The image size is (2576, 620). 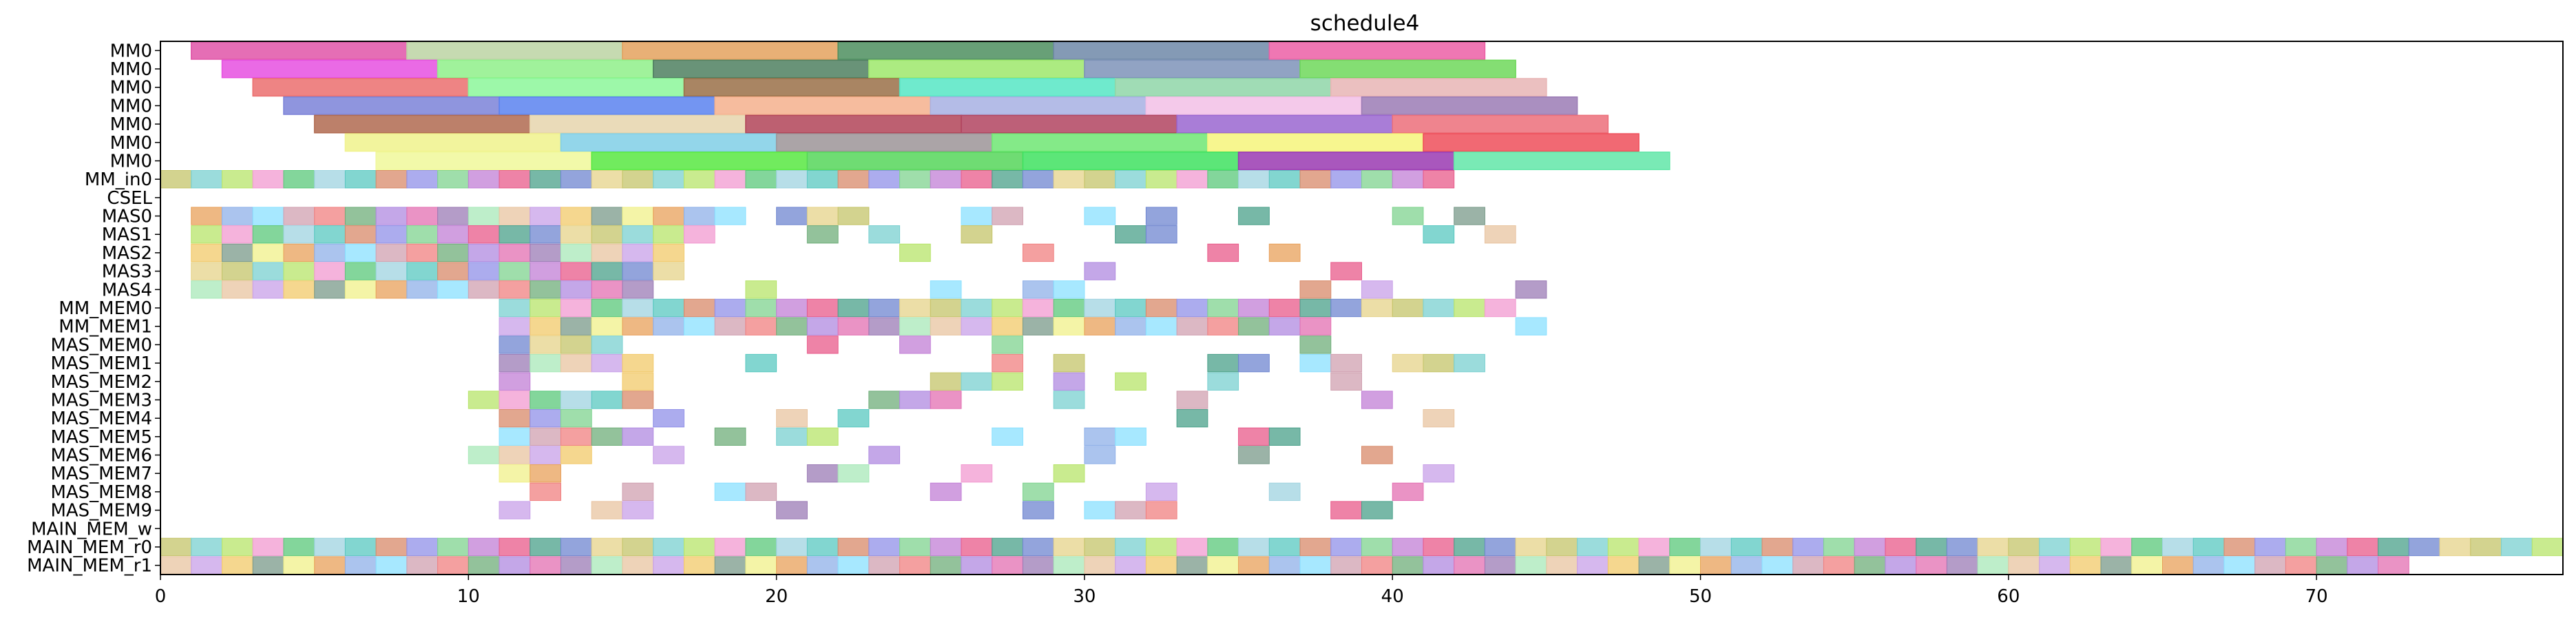 I want to click on y-tick-label: MAIN_MEM_w, so click(x=91, y=529).